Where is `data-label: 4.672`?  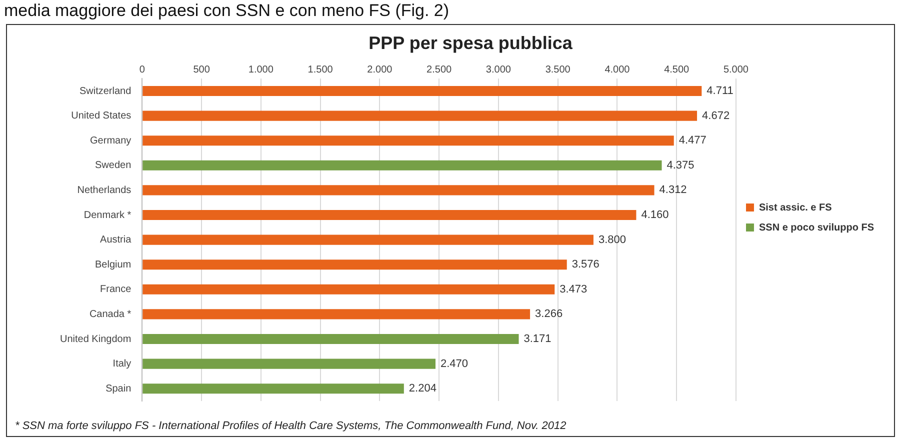 data-label: 4.672 is located at coordinates (716, 116).